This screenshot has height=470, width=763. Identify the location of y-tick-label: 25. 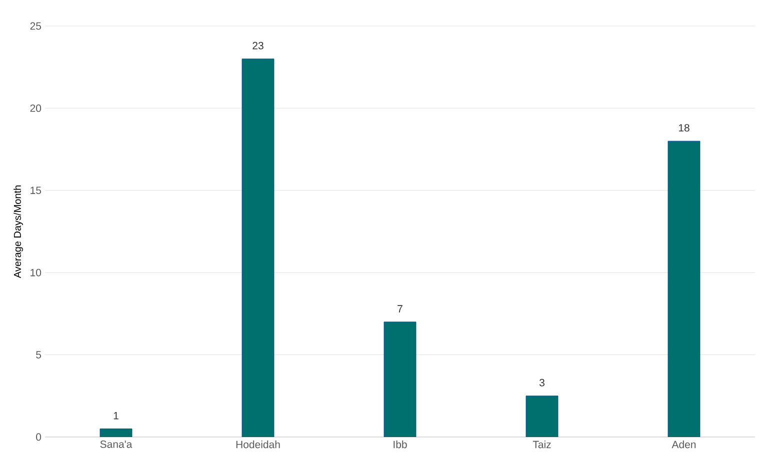
(36, 26).